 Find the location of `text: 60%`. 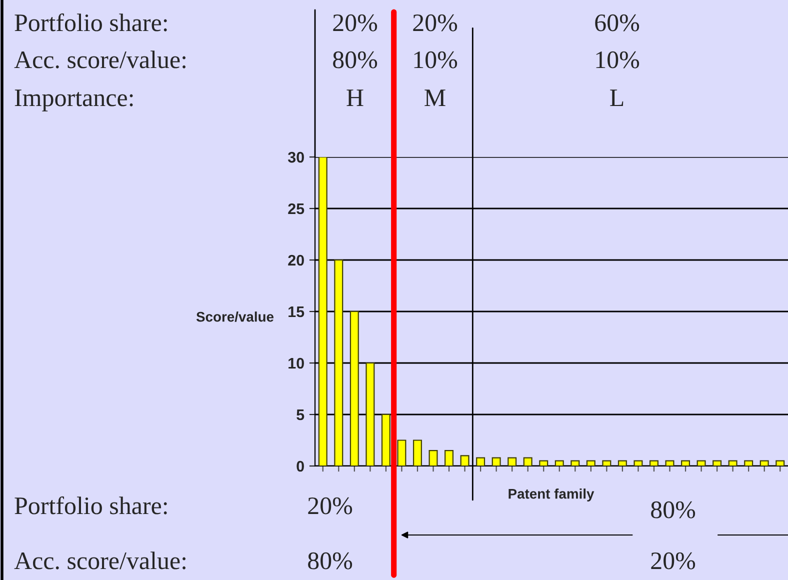

text: 60% is located at coordinates (617, 23).